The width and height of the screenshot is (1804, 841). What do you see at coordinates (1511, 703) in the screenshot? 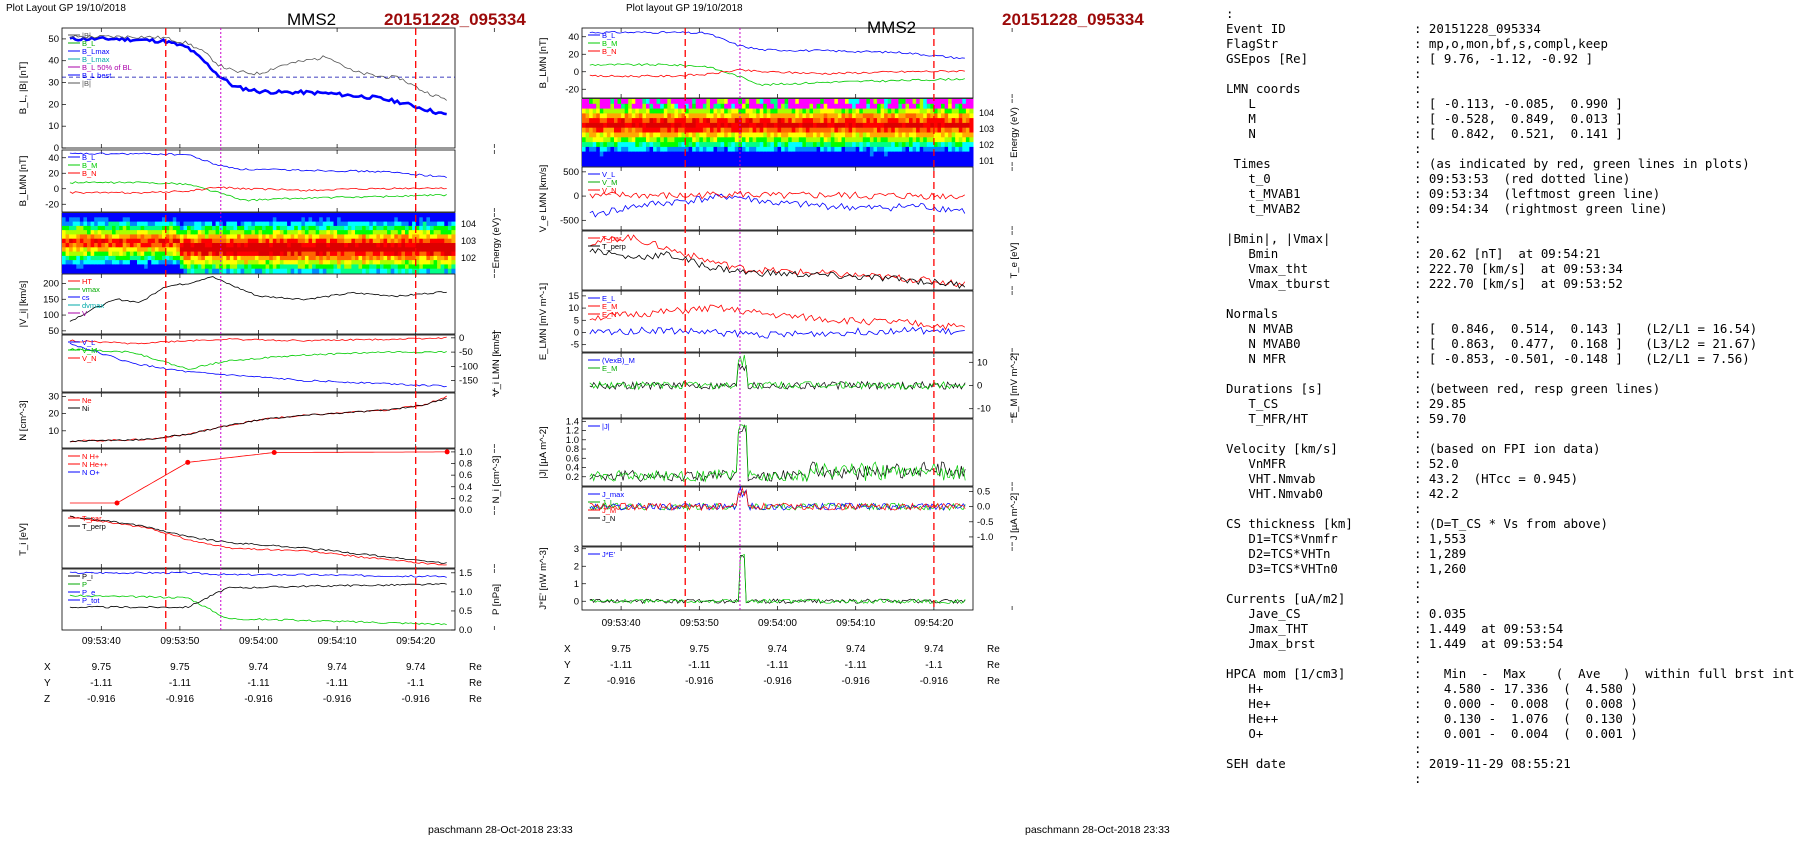
I see `summary-row: He+: 0.000 - 0.008 ( 0.008 )` at bounding box center [1511, 703].